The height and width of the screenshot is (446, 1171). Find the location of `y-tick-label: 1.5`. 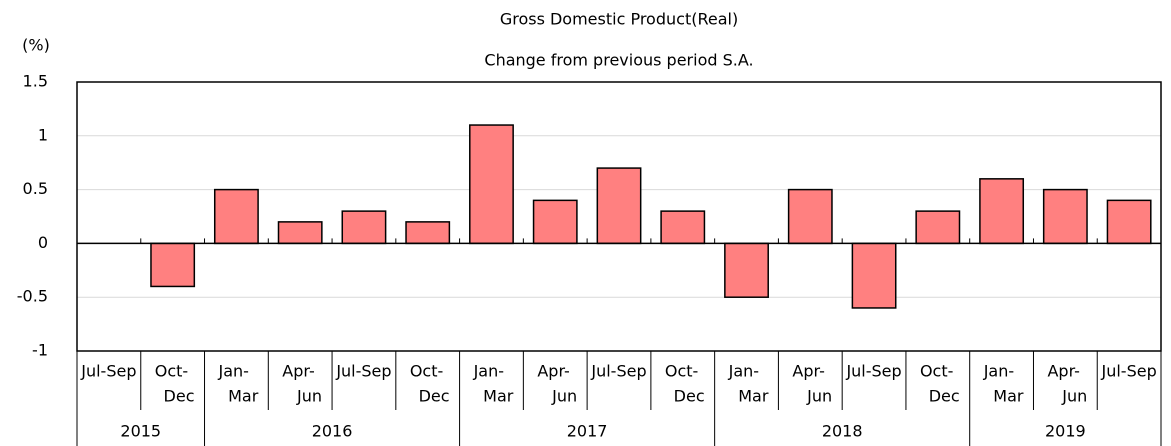

y-tick-label: 1.5 is located at coordinates (35, 81).